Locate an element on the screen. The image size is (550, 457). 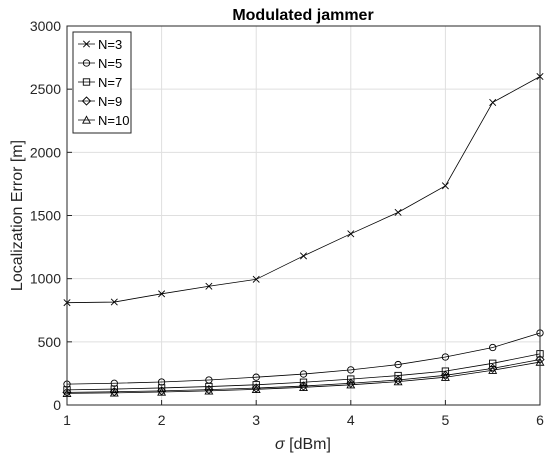
x-axis-label: σ [dBm] is located at coordinates (303, 444).